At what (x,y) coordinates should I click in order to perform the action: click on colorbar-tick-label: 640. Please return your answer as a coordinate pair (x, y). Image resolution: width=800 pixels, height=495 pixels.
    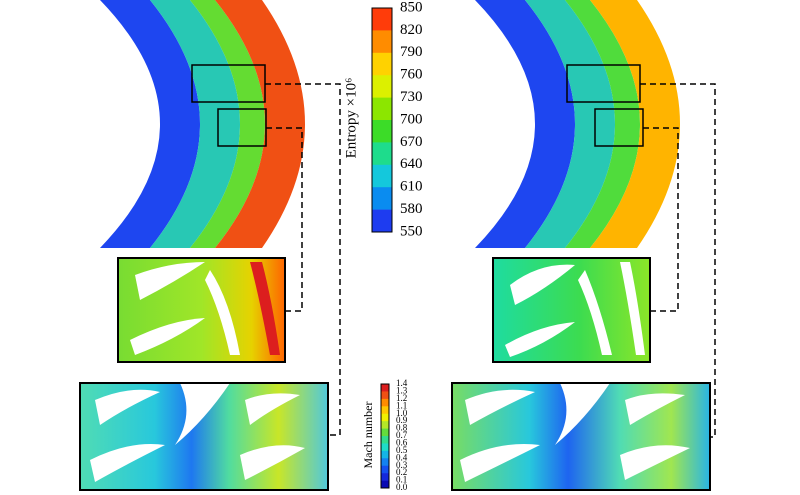
    Looking at the image, I should click on (411, 164).